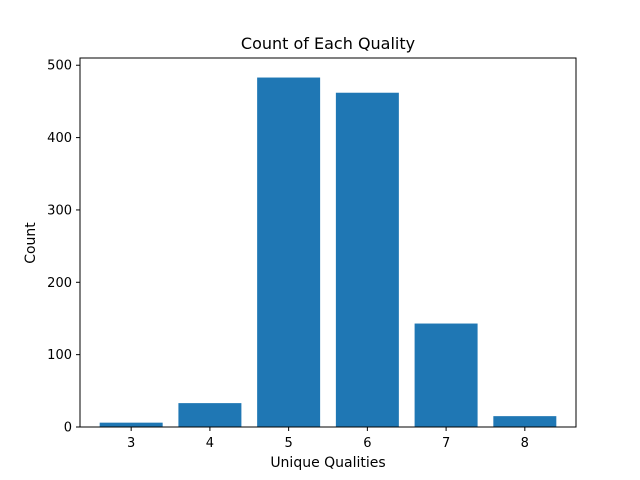  I want to click on chart-title: Count of Each Quality, so click(328, 43).